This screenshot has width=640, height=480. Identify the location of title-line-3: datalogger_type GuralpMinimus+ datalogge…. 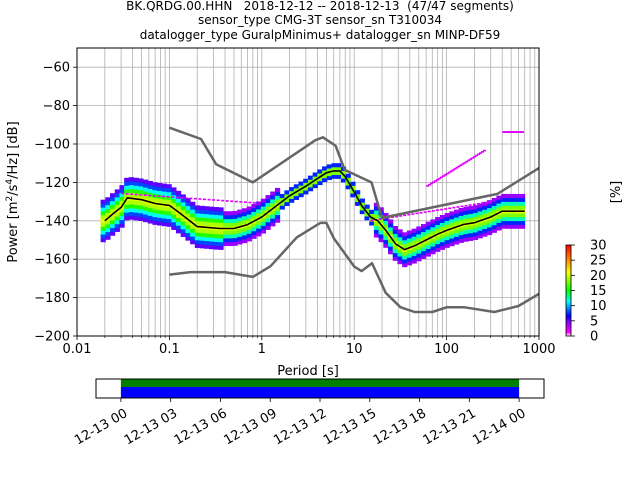
(320, 35).